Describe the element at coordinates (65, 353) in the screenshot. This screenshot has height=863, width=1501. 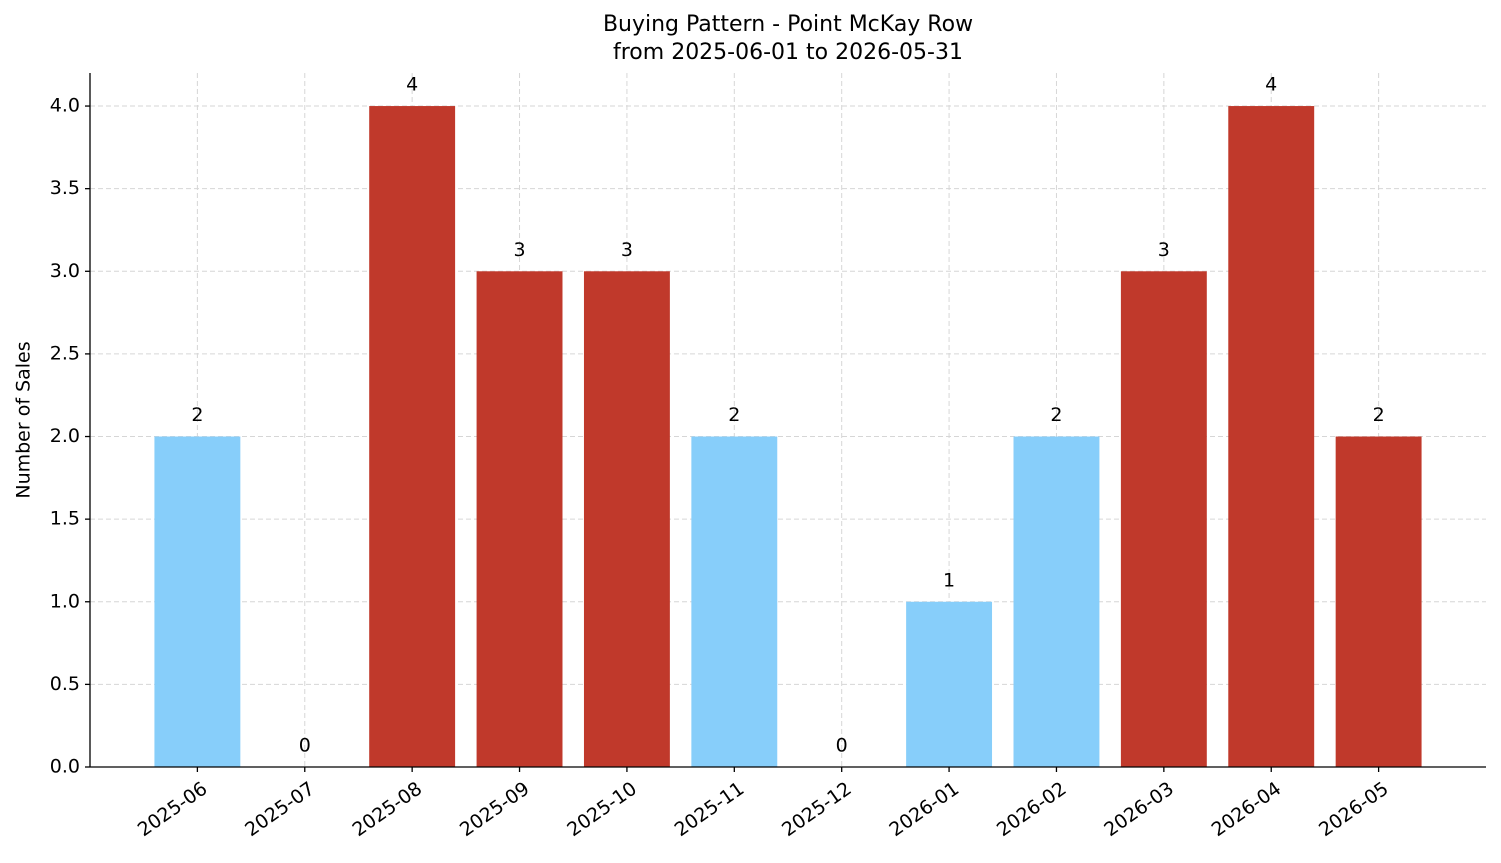
I see `y-tick-label: 2.5` at that location.